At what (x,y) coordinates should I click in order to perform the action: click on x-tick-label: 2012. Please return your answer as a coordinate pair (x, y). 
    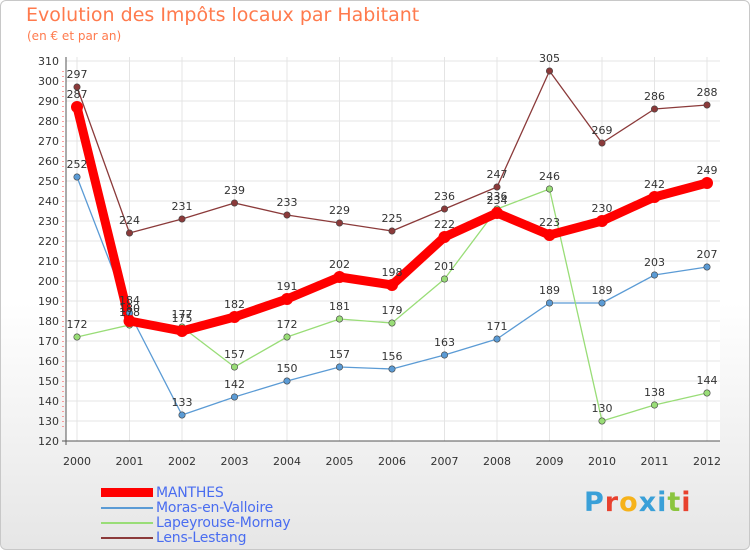
    Looking at the image, I should click on (707, 461).